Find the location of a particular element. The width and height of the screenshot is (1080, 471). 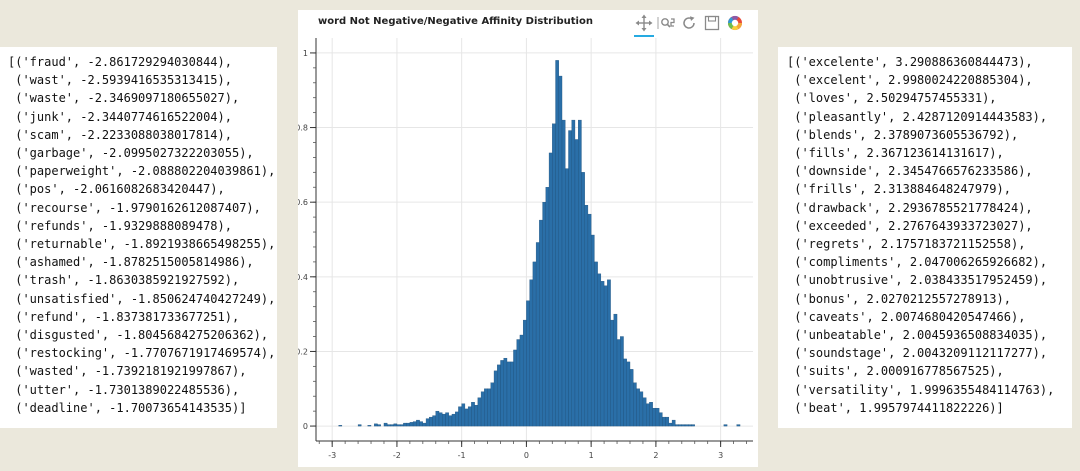

right-list-item: ('bonus', 2.0270212557278913), is located at coordinates (899, 298).